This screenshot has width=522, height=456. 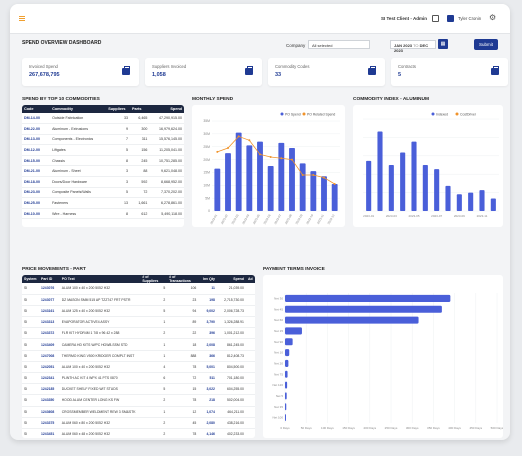 What do you see at coordinates (36, 161) in the screenshot?
I see `table-cell: DM-15-00` at bounding box center [36, 161].